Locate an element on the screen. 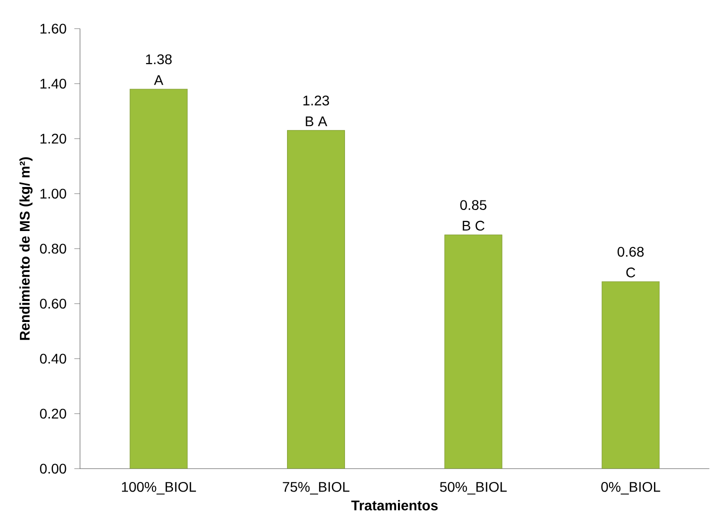  x-tick-label: 75%_BIOL is located at coordinates (316, 488).